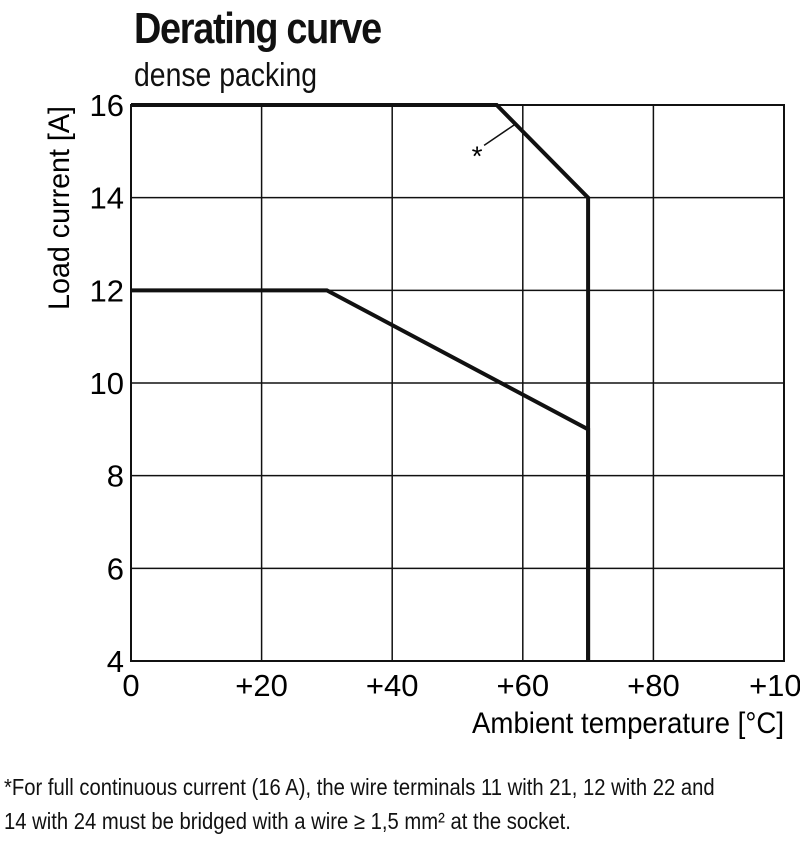  Describe the element at coordinates (261, 685) in the screenshot. I see `x-tick-label: +20` at that location.